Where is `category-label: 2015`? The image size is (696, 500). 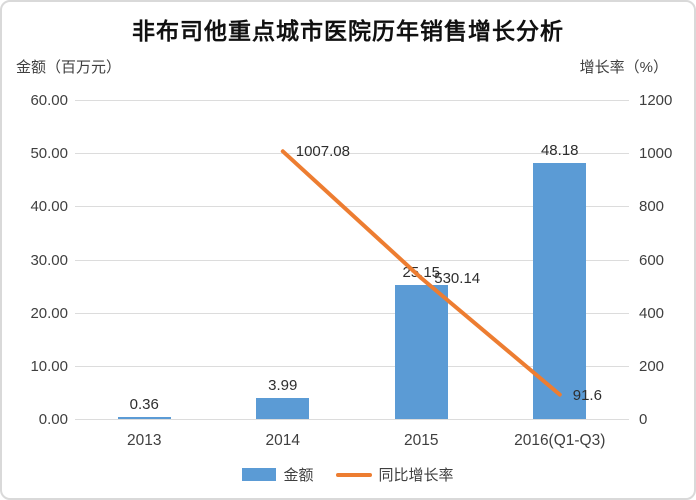 category-label: 2015 is located at coordinates (421, 440).